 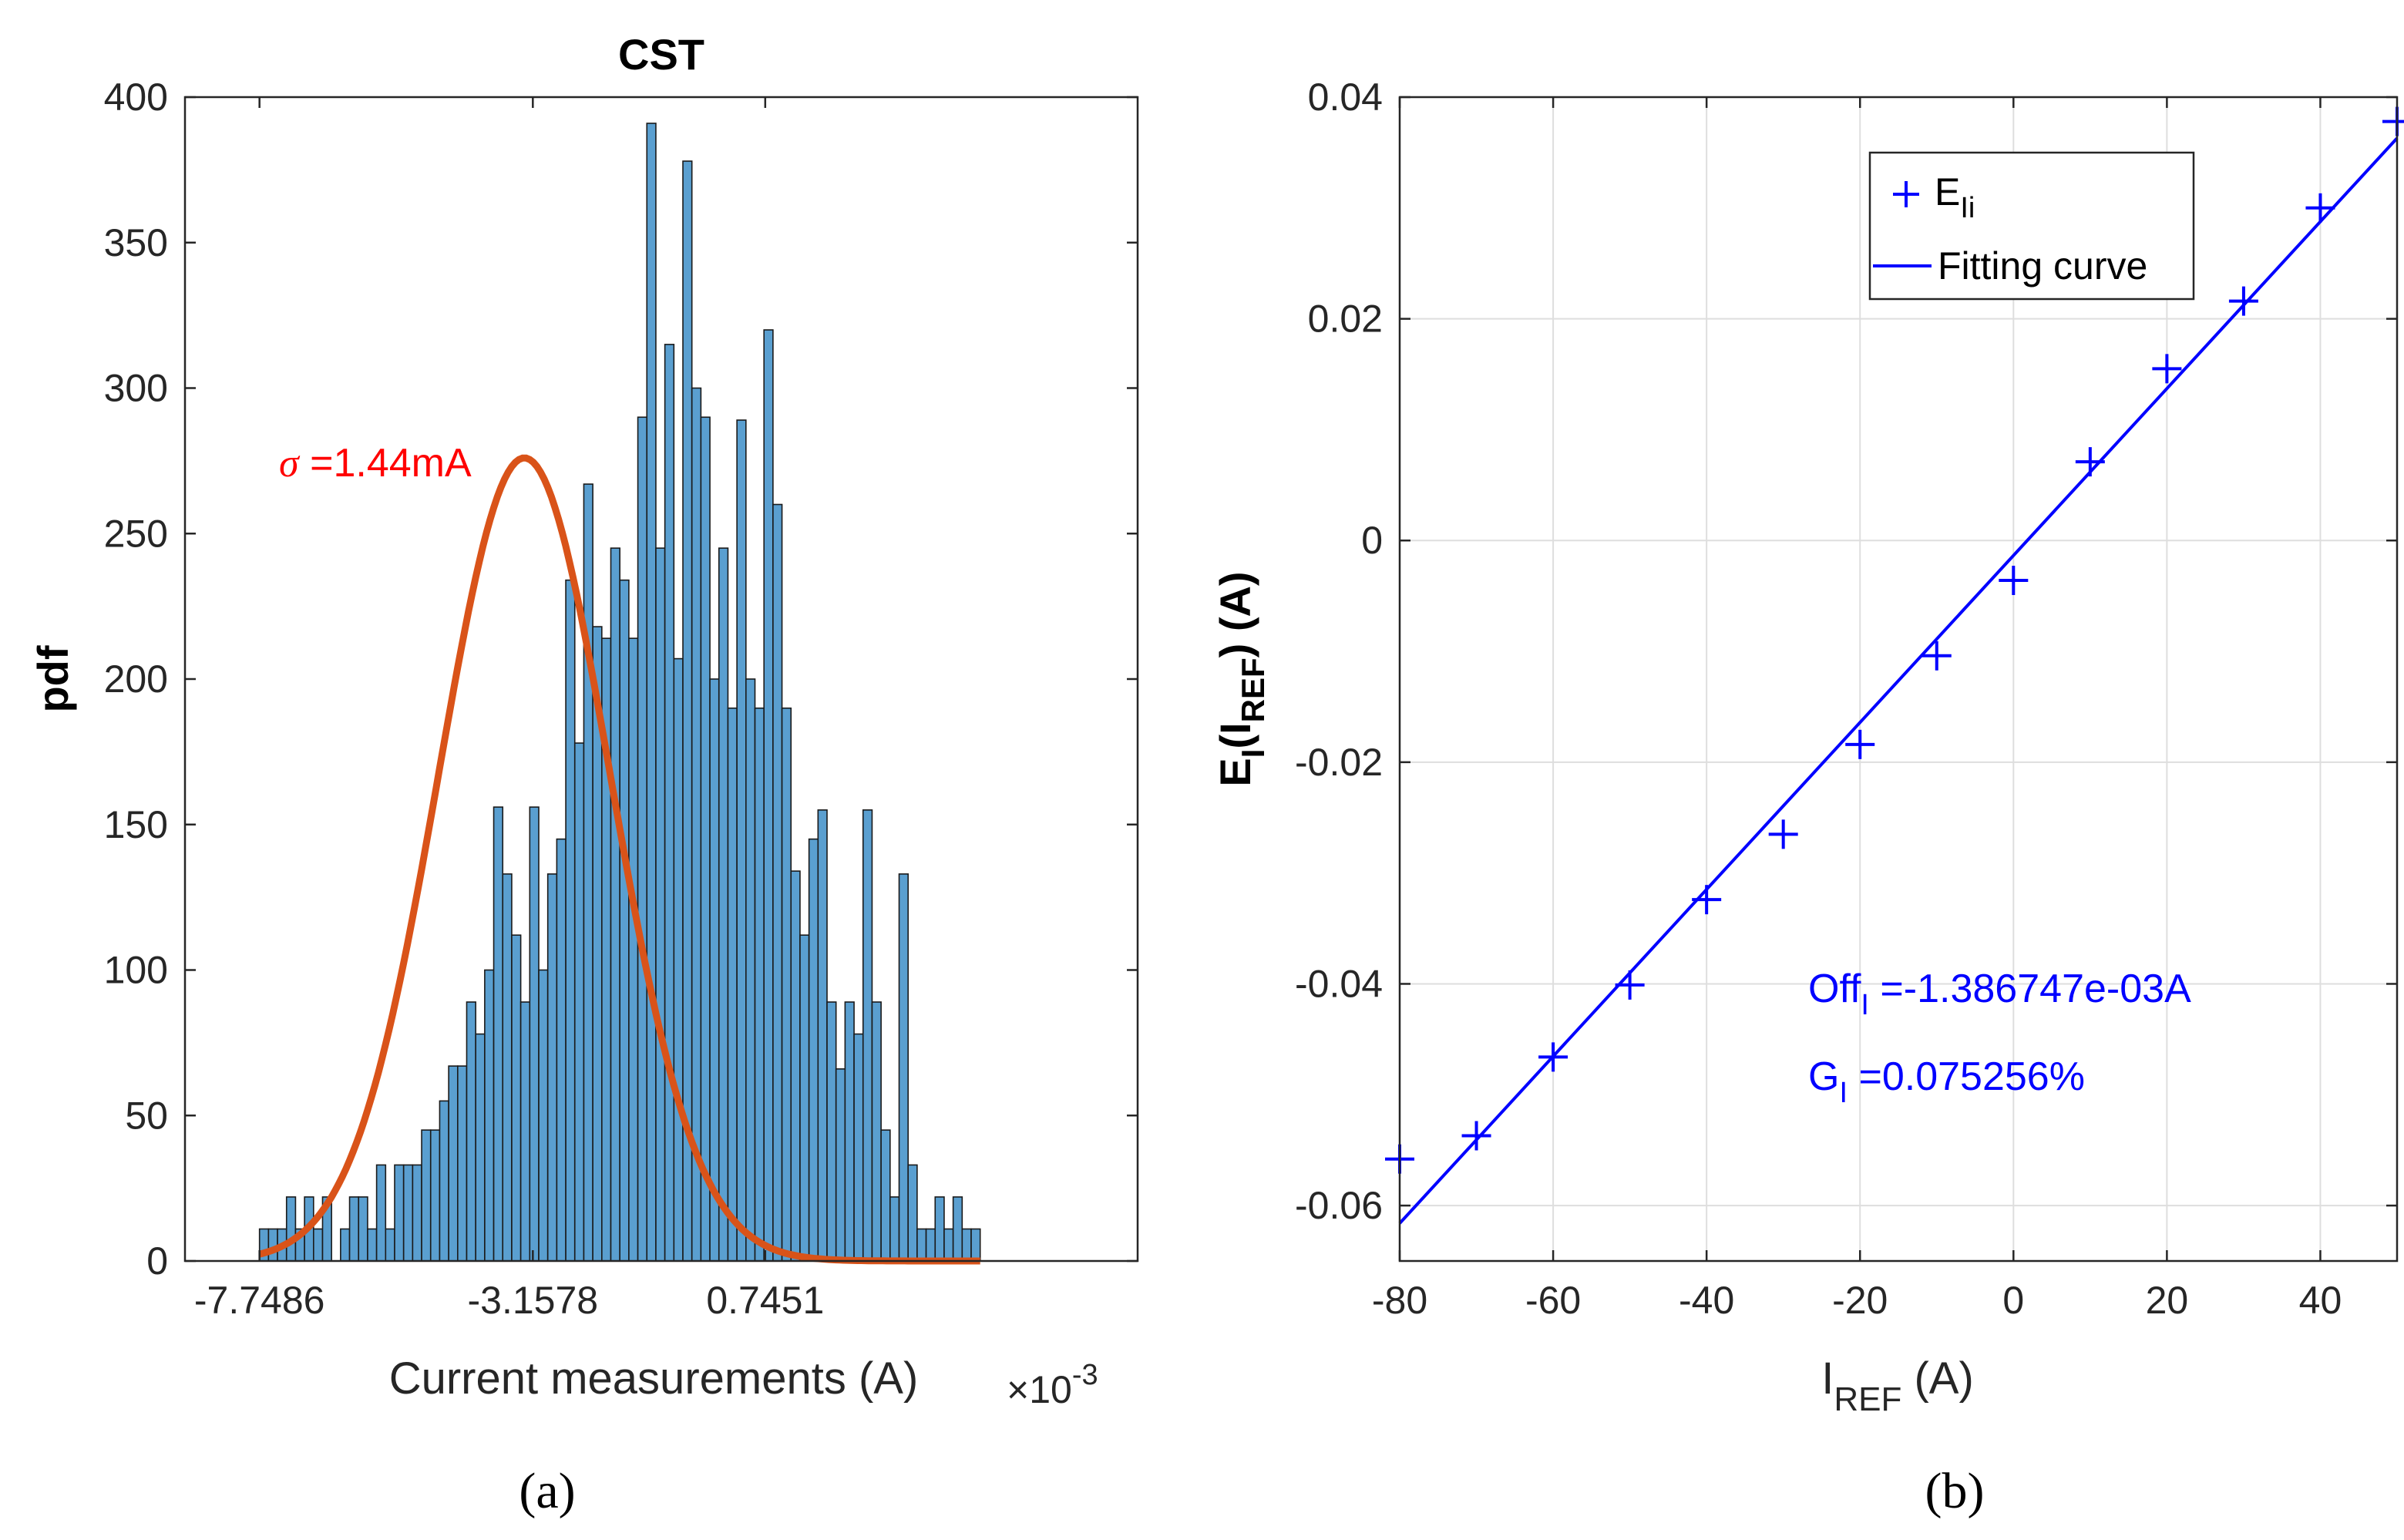 I want to click on y-tick-label: 400, so click(x=136, y=97).